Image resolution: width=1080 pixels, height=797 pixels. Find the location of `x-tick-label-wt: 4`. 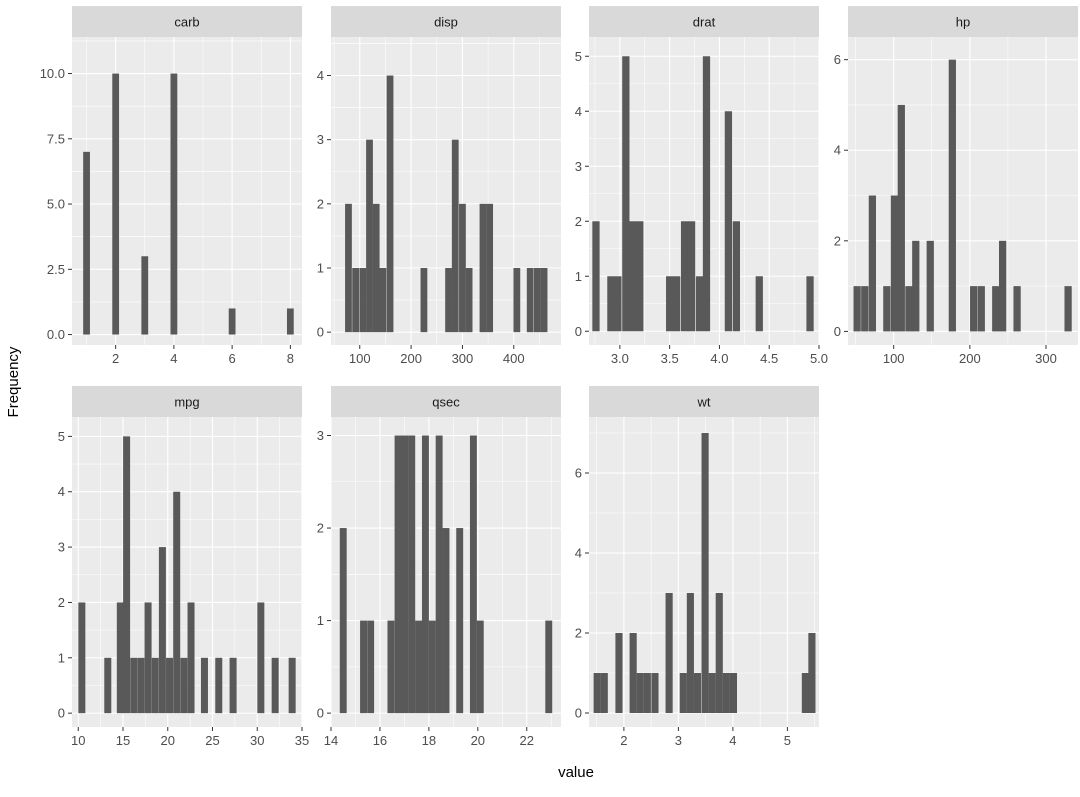

x-tick-label-wt: 4 is located at coordinates (732, 740).